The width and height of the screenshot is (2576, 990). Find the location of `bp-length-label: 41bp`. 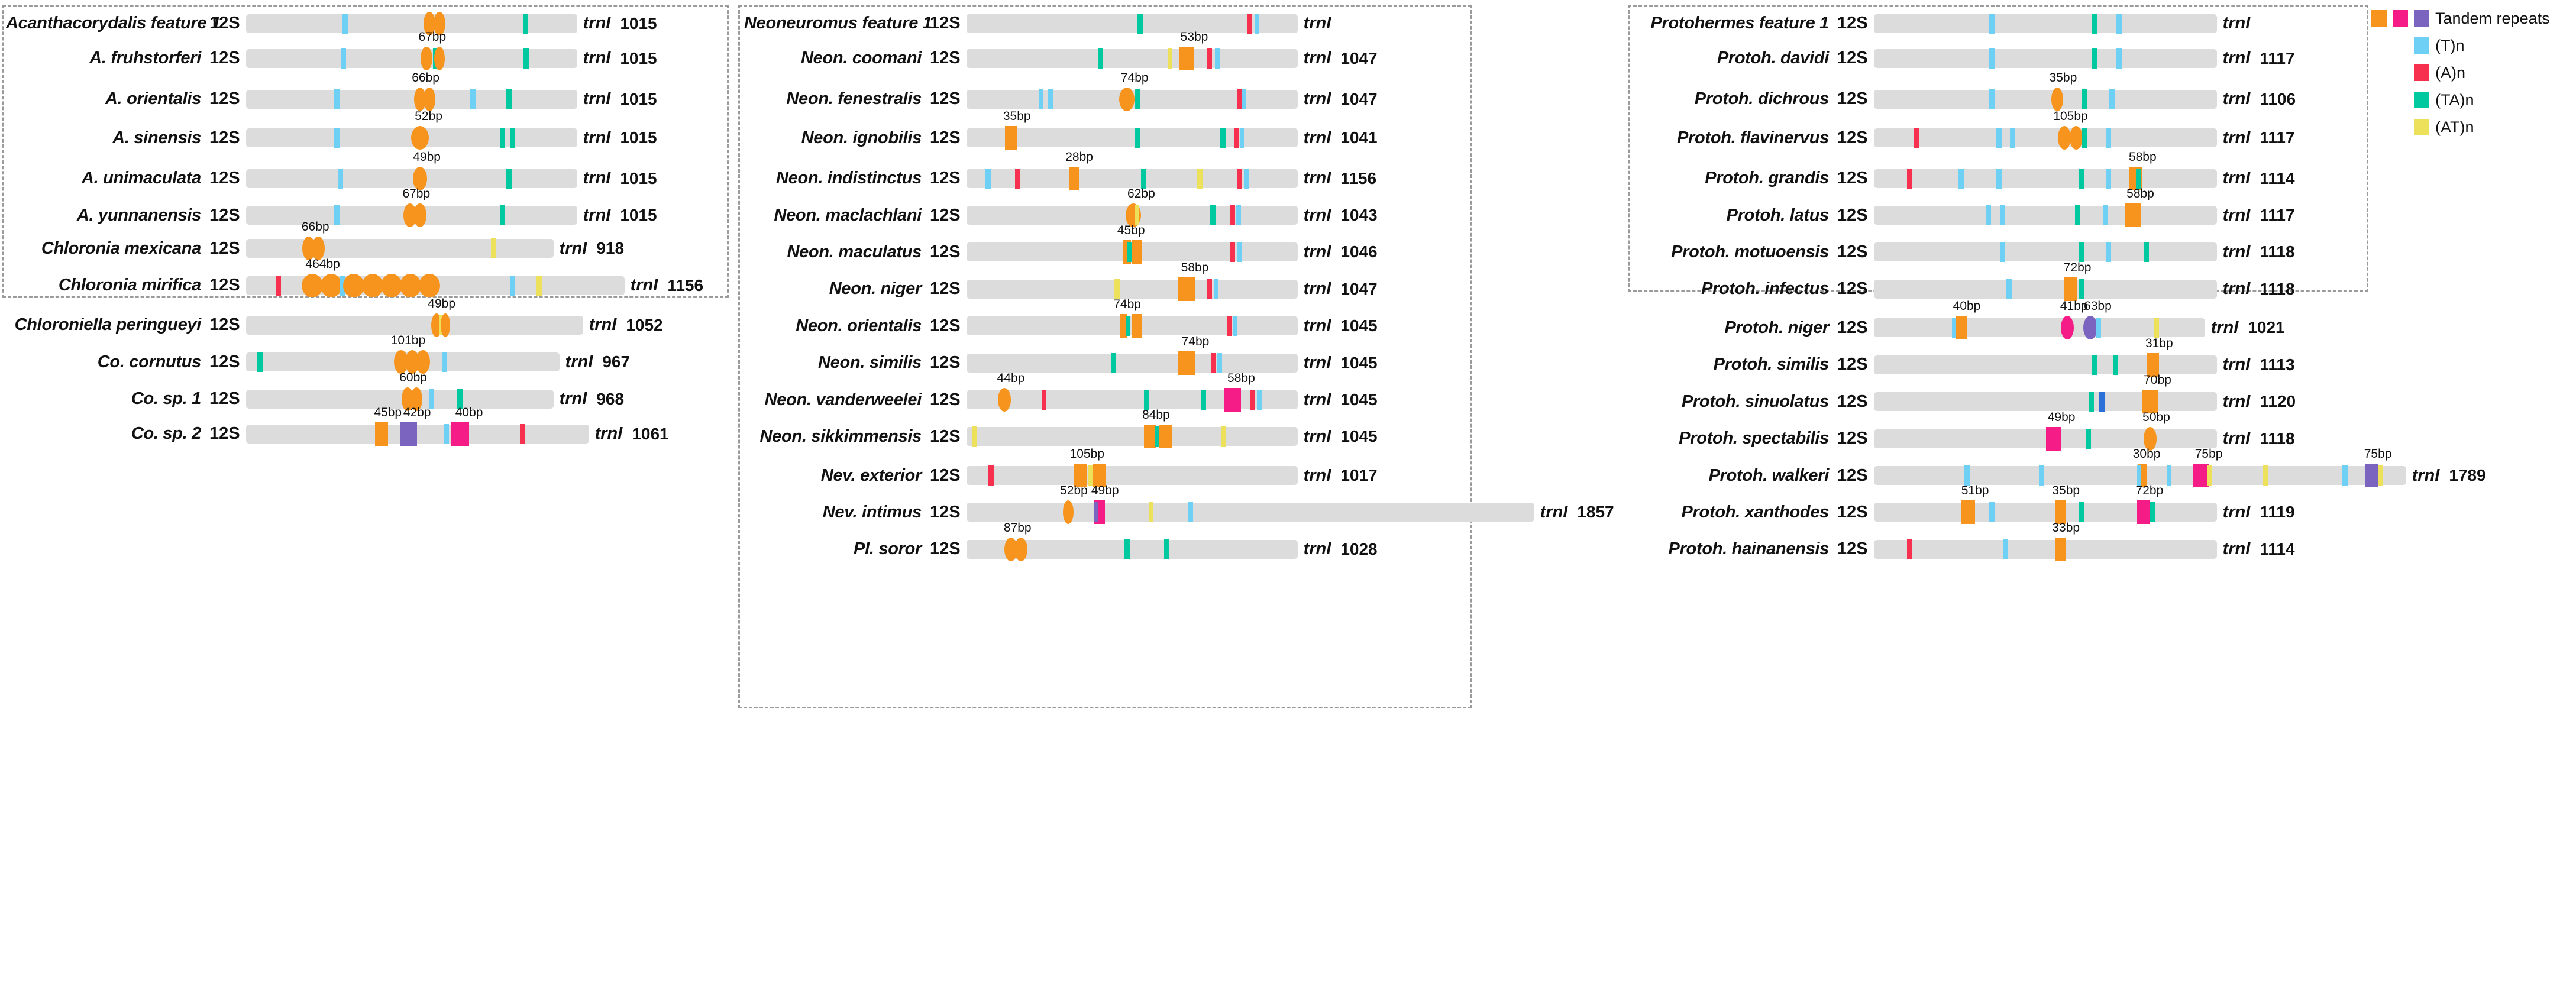

bp-length-label: 41bp is located at coordinates (2074, 306).